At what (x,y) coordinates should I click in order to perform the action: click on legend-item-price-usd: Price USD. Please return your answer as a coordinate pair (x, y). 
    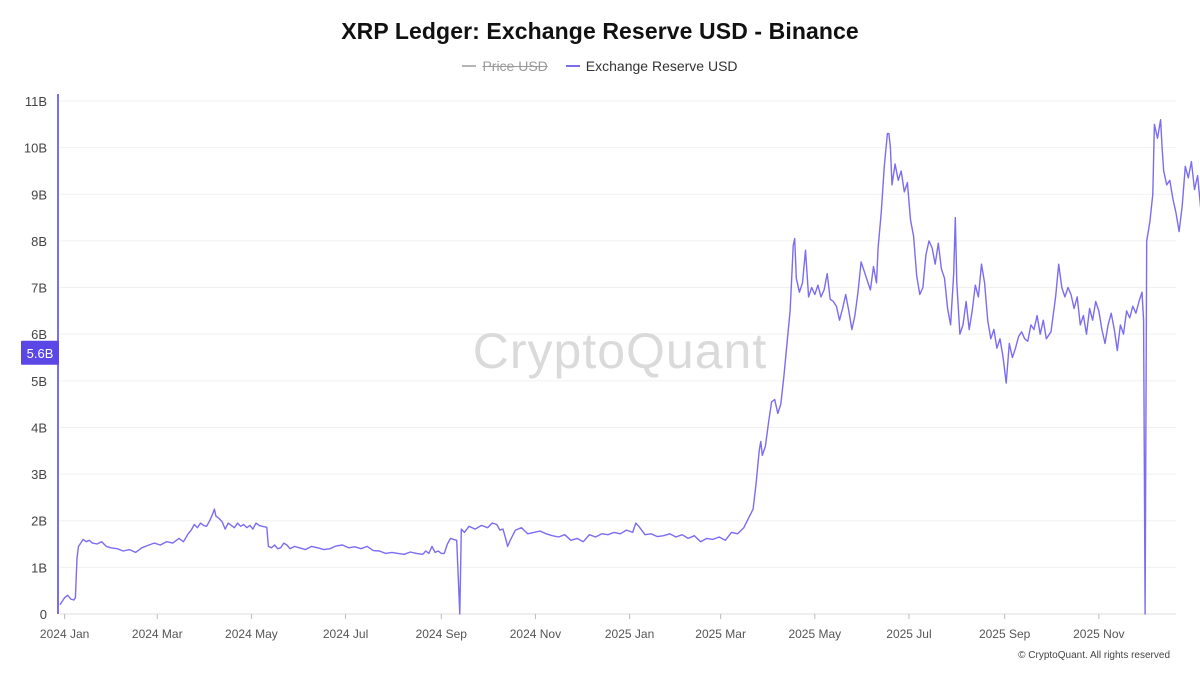
    Looking at the image, I should click on (505, 66).